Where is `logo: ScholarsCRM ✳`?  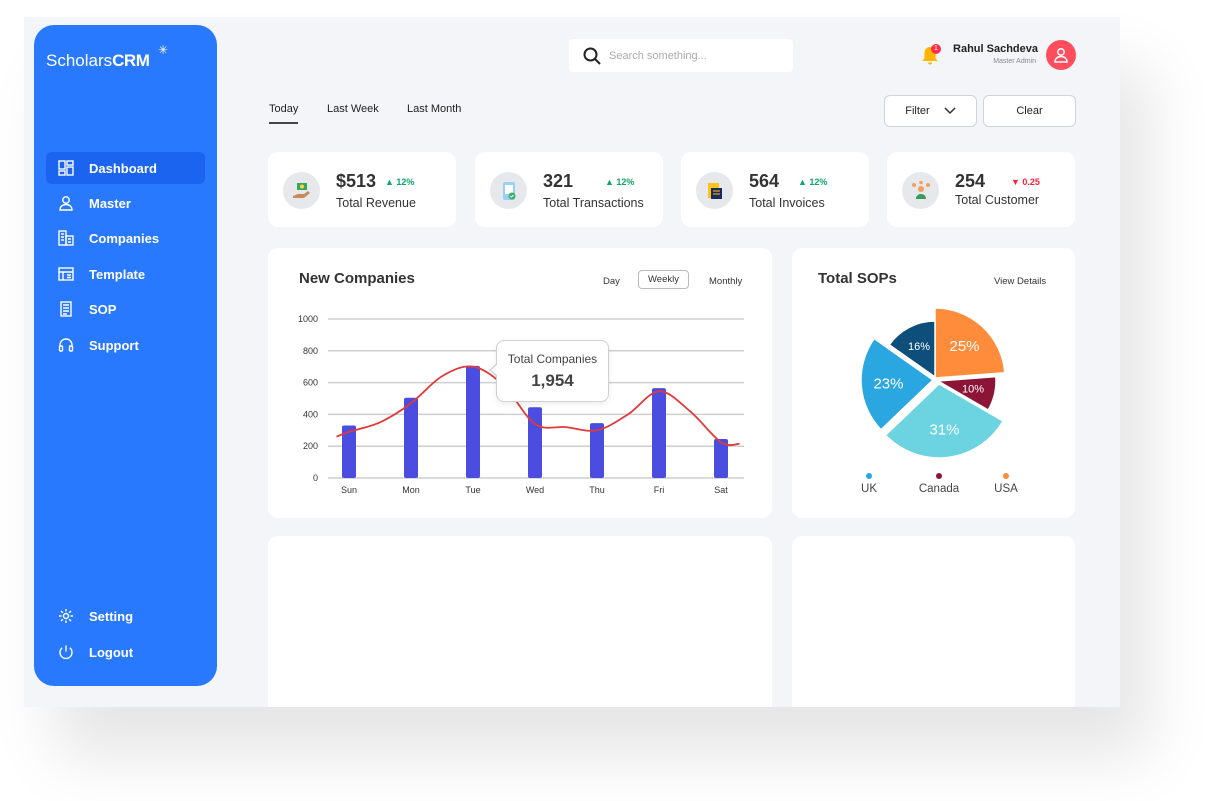 logo: ScholarsCRM ✳ is located at coordinates (107, 57).